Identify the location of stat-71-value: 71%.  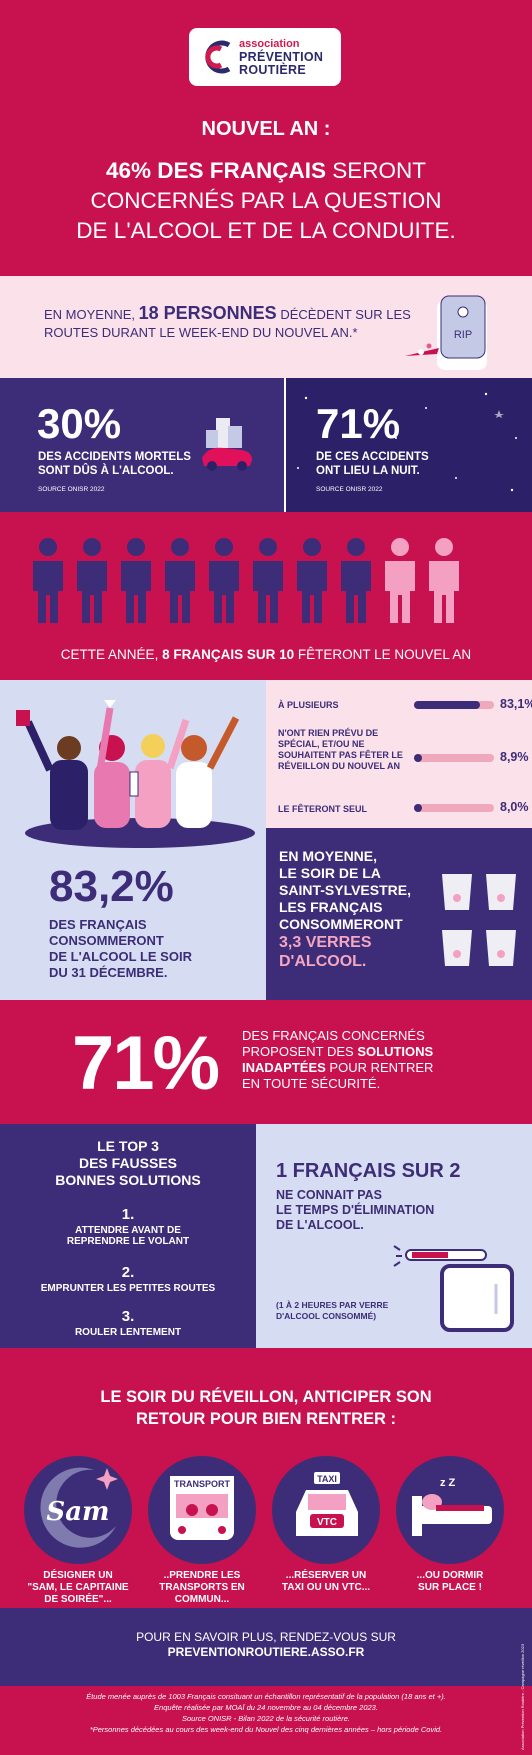
(358, 423).